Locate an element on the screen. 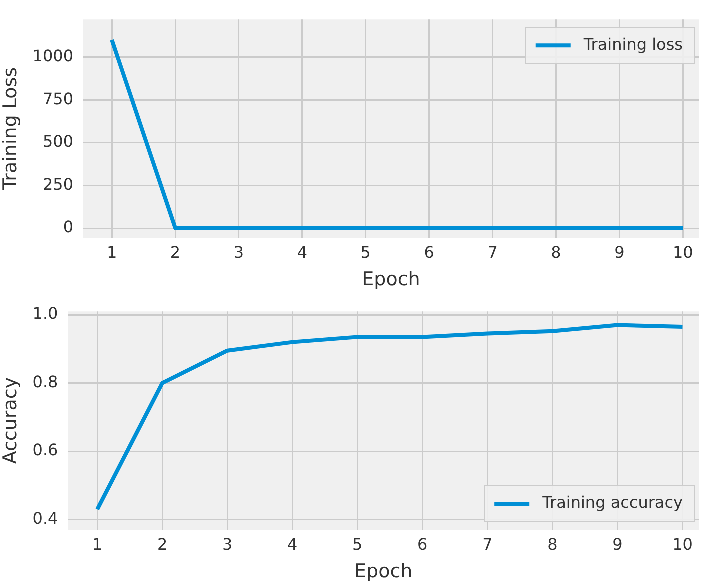 This screenshot has width=705, height=584. y-tick-label: 0.6 is located at coordinates (45, 450).